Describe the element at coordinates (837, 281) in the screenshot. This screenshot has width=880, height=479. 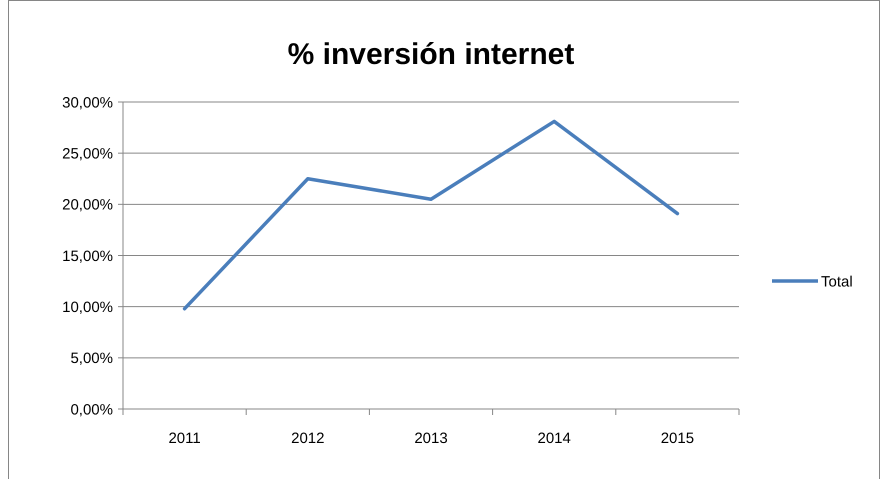
I see `legend-label: Total` at that location.